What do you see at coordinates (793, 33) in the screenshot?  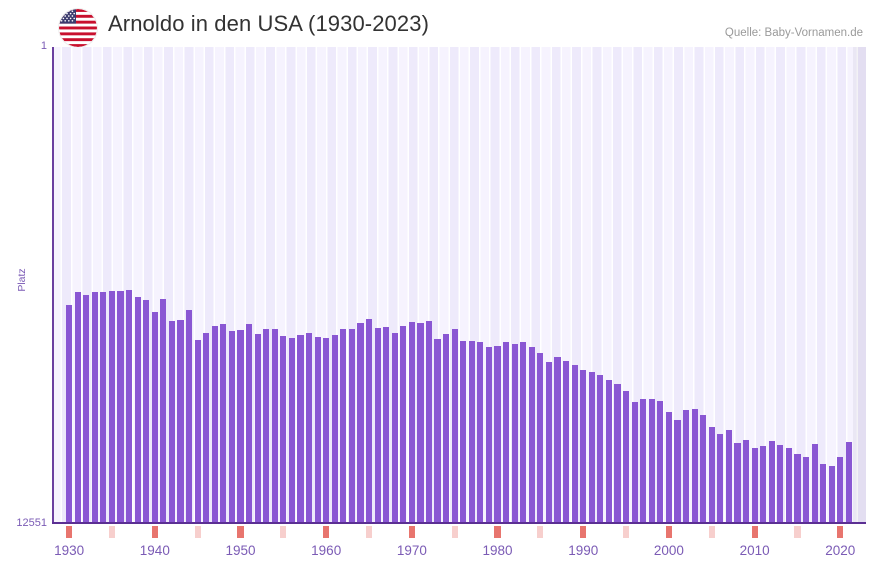 I see `source-attribution: Quelle: Baby-Vornamen.de` at bounding box center [793, 33].